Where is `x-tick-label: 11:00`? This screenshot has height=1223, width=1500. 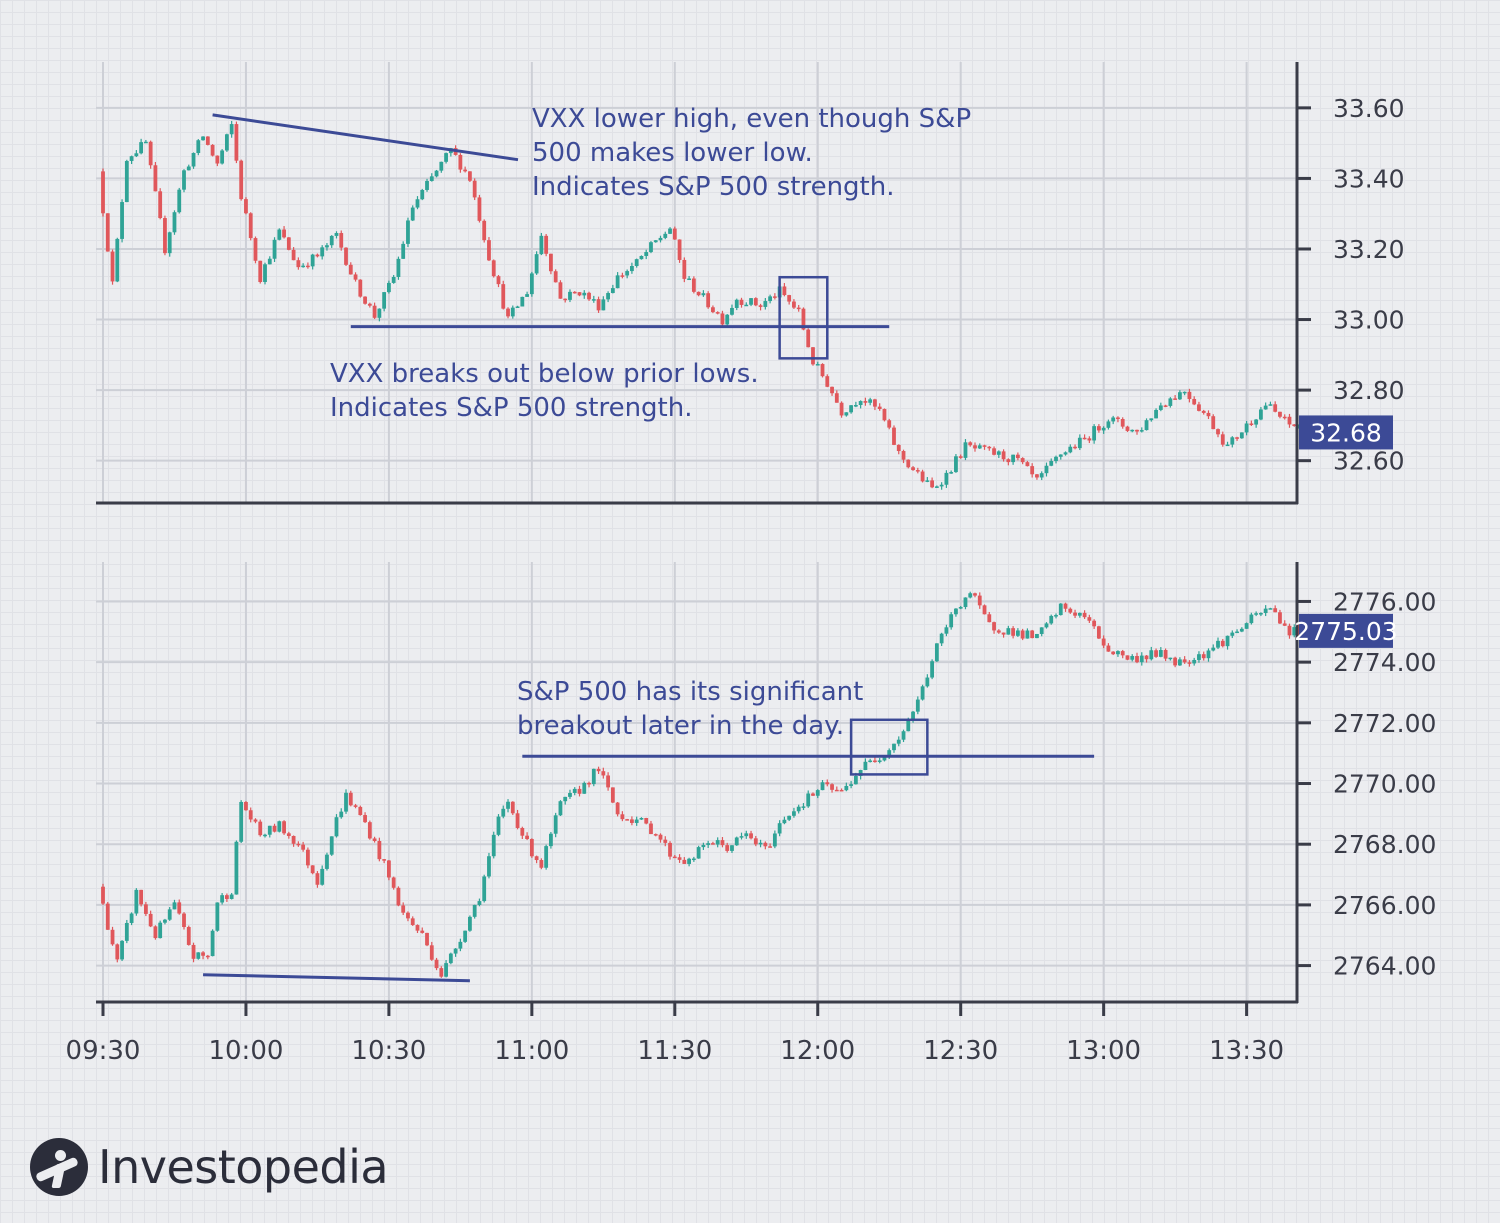 x-tick-label: 11:00 is located at coordinates (531, 1051).